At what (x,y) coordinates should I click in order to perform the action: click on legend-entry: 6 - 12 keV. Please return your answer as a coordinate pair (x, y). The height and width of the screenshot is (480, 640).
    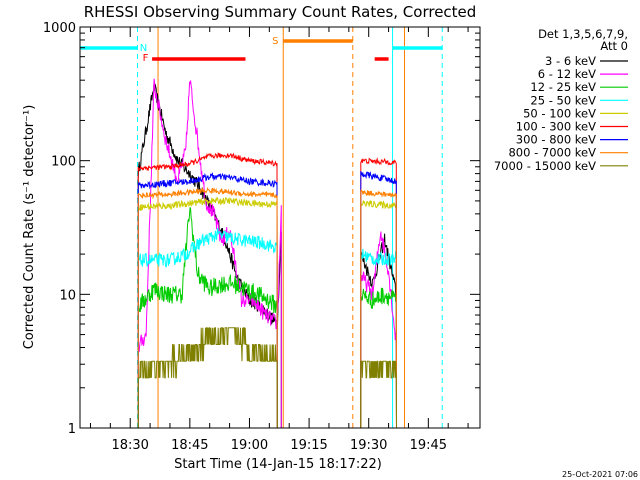
    Looking at the image, I should click on (567, 74).